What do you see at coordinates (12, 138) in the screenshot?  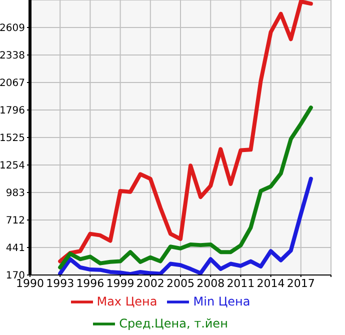 I see `y-tick-label: 1525` at bounding box center [12, 138].